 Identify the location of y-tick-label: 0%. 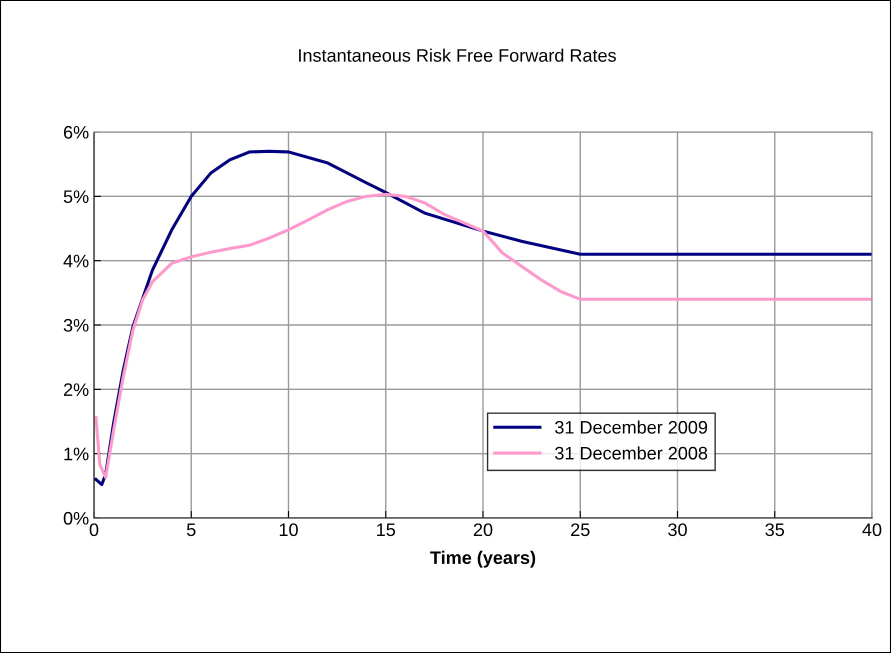
(76, 518).